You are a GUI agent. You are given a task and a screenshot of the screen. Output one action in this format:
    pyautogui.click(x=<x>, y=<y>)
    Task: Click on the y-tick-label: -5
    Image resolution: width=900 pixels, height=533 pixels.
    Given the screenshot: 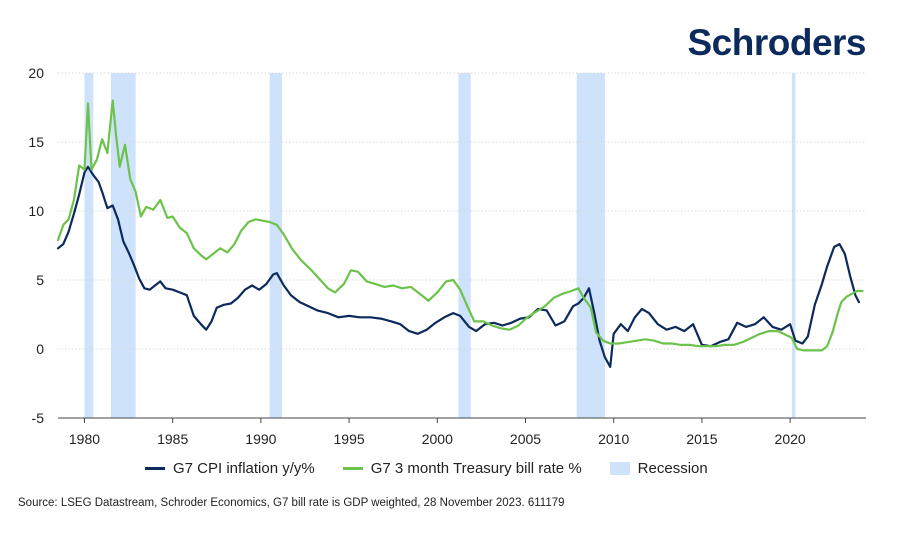 What is the action you would take?
    pyautogui.click(x=38, y=418)
    